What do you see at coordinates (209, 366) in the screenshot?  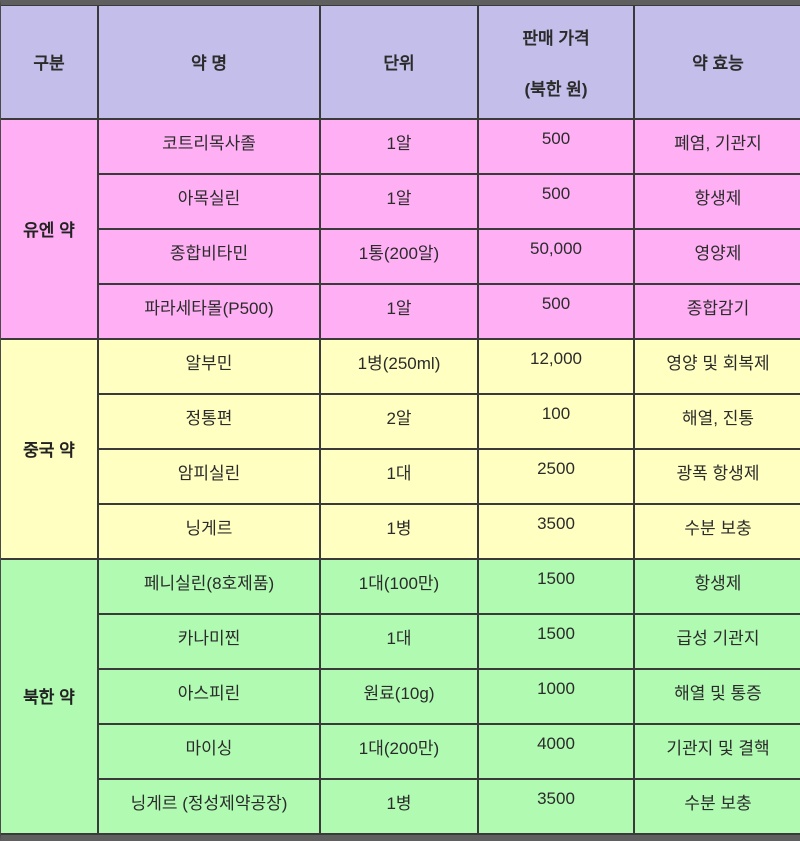 I see `cell-name: 알부민` at bounding box center [209, 366].